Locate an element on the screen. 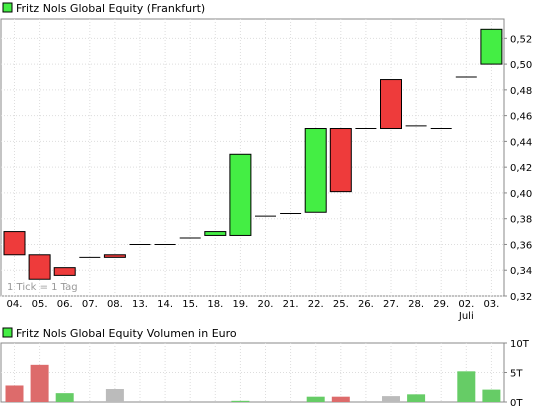 The height and width of the screenshot is (410, 545). price-y-tick-label: 0,52 is located at coordinates (521, 39).